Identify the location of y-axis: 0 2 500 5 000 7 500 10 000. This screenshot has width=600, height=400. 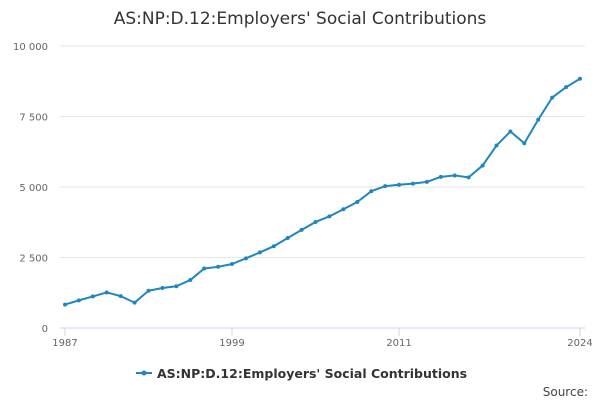
(30, 188).